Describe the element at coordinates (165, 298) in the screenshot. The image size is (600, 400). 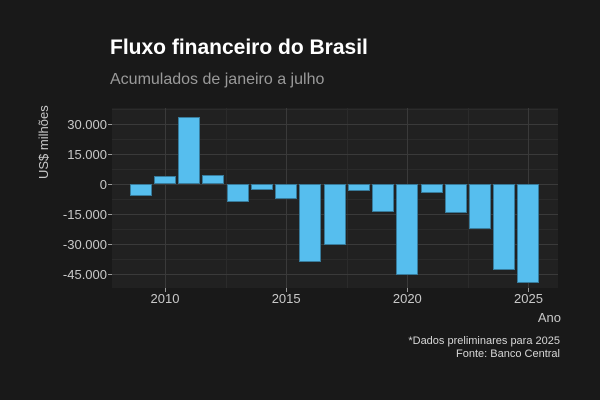
I see `x-tick-label: 2010` at that location.